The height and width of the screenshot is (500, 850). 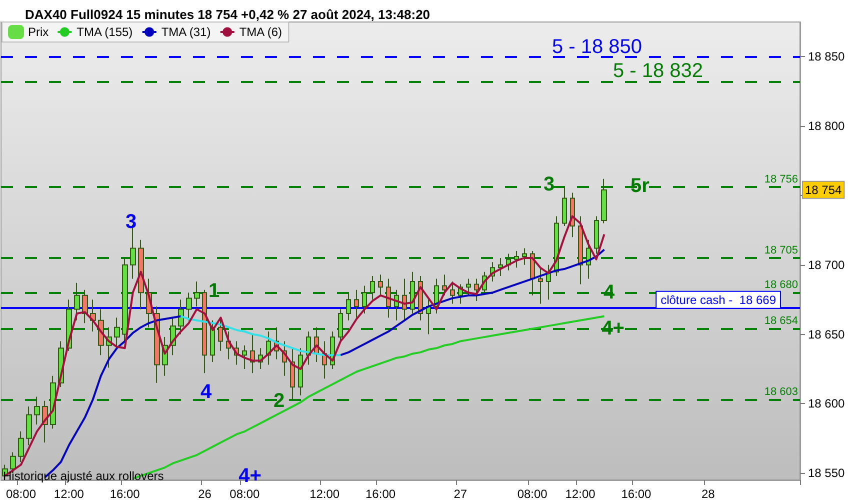 I want to click on annotation: 5 - 18 850, so click(x=597, y=47).